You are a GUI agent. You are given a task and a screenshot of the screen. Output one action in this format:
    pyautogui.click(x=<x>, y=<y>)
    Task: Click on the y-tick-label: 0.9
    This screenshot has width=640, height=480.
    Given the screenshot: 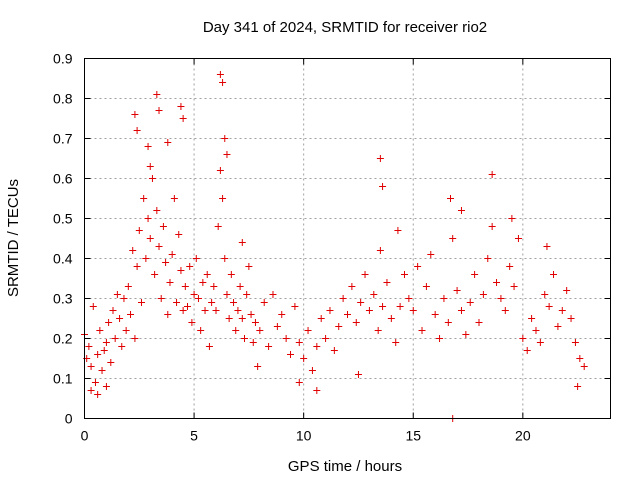 What is the action you would take?
    pyautogui.click(x=63, y=59)
    